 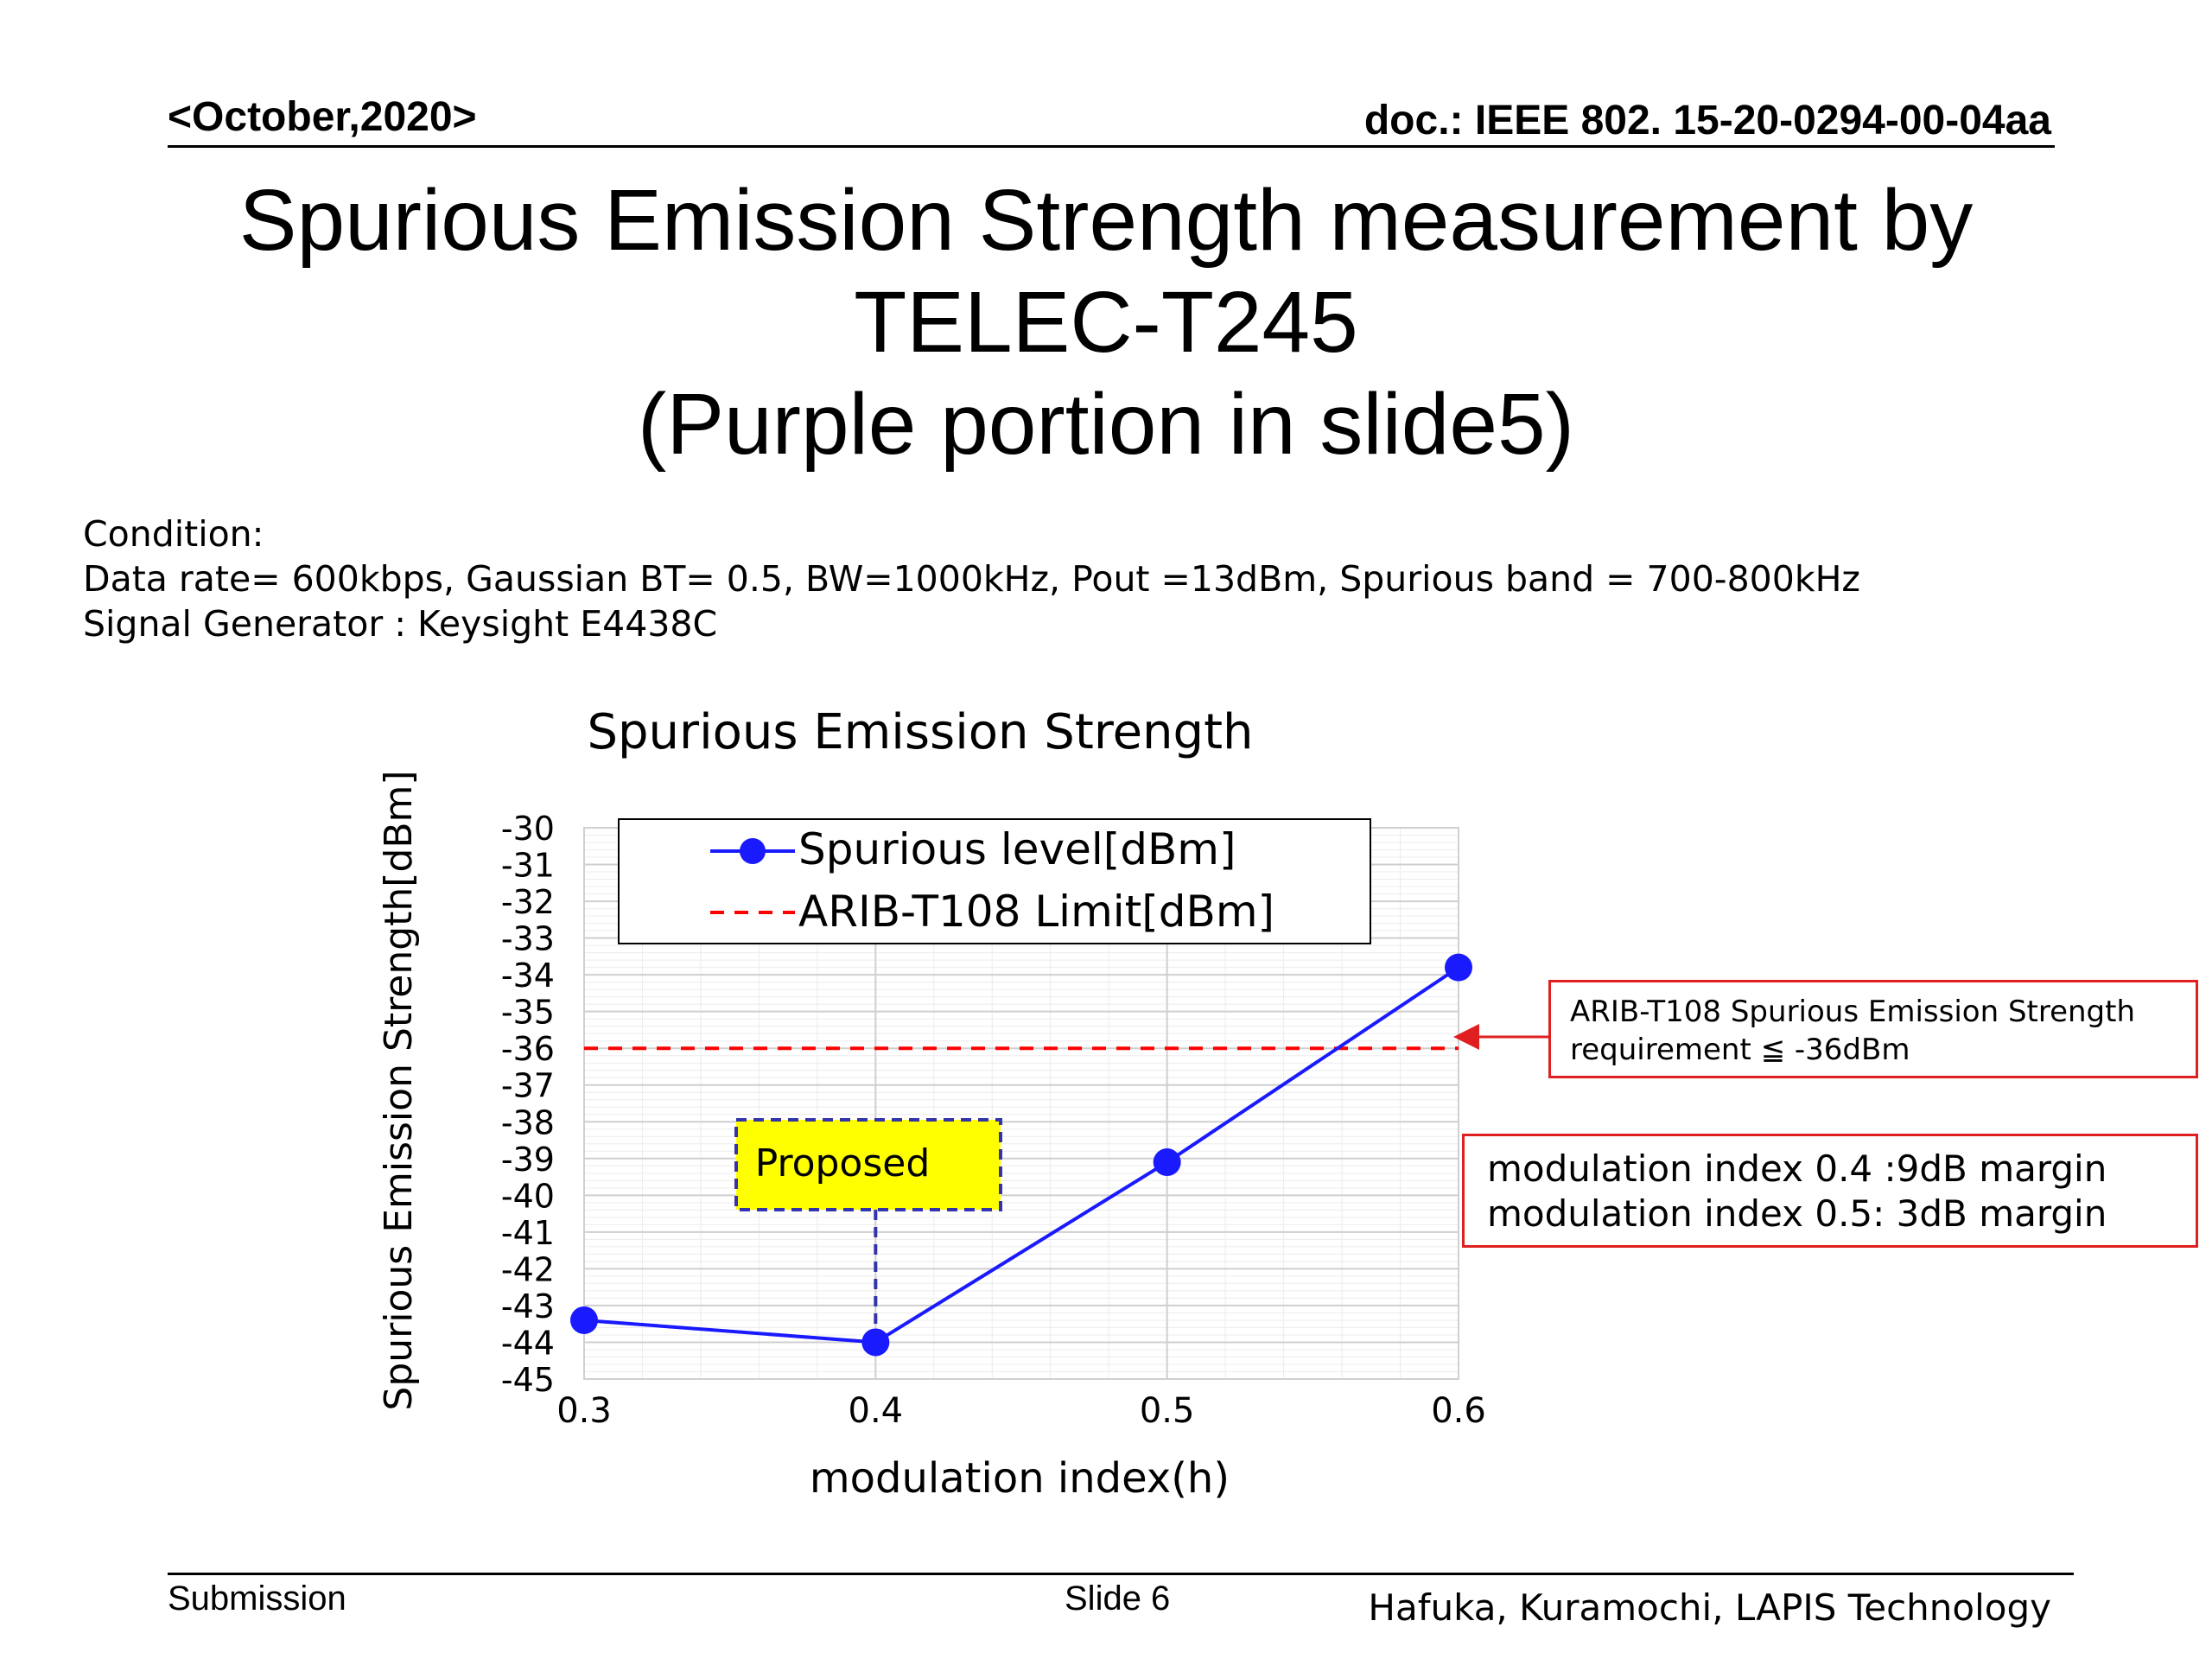 I want to click on slide-title-line-2: TELEC-T245, so click(x=1106, y=322).